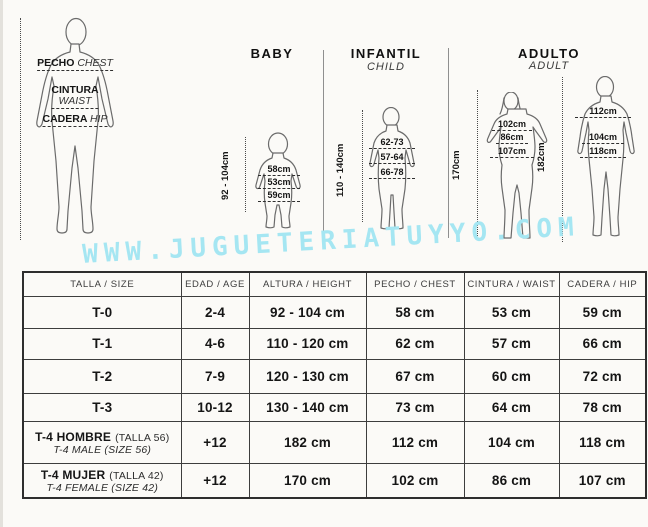 This screenshot has height=527, width=648. Describe the element at coordinates (603, 143) in the screenshot. I see `male-waist-dashed-line` at that location.